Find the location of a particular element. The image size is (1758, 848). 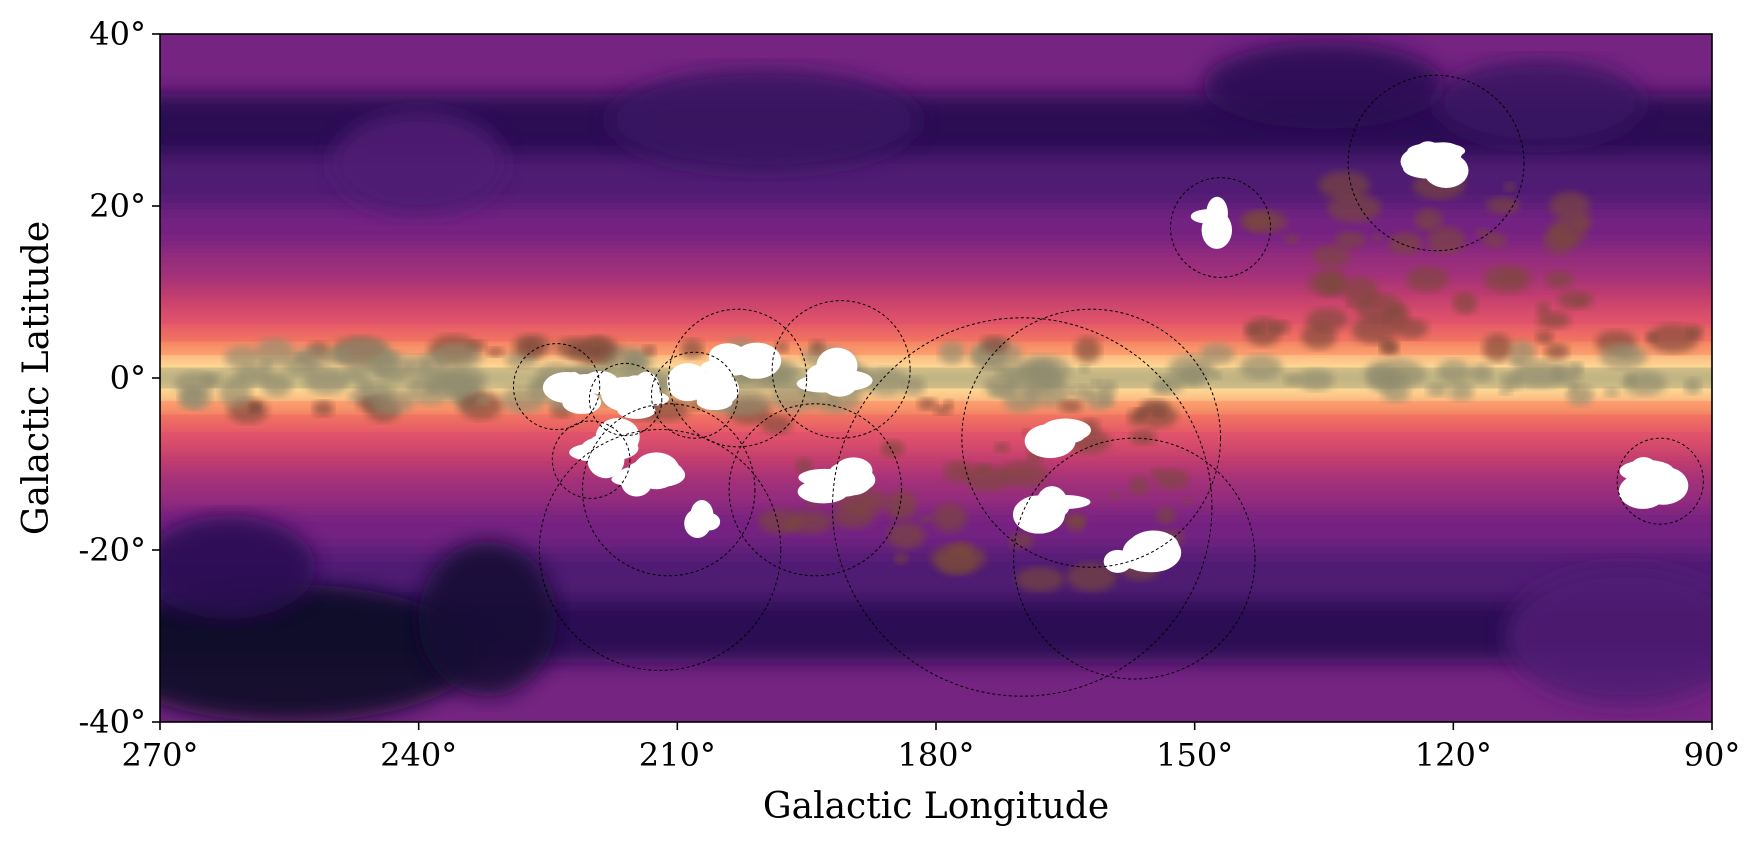

x-tick-label: 150° is located at coordinates (1194, 755).